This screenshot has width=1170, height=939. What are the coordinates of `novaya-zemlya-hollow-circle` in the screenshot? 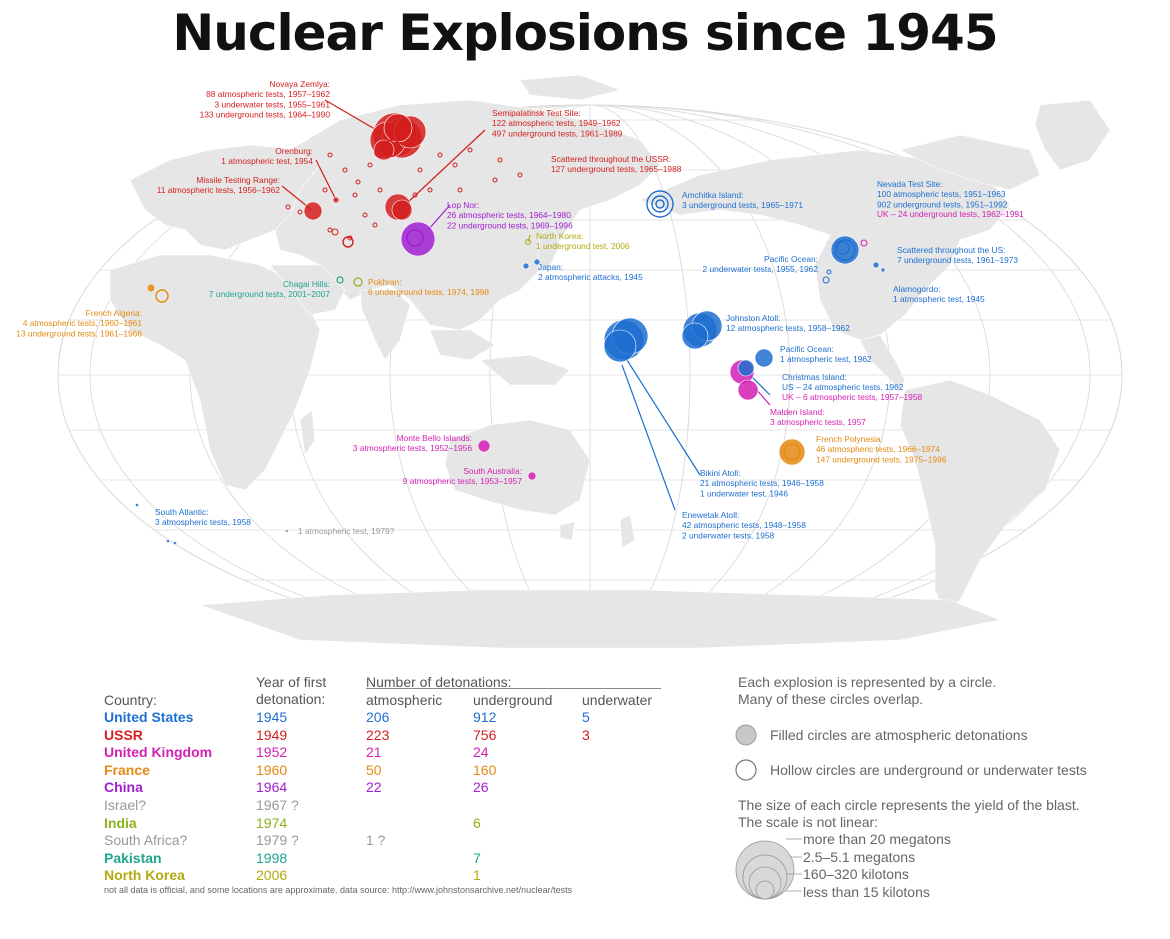 It's located at (380, 152).